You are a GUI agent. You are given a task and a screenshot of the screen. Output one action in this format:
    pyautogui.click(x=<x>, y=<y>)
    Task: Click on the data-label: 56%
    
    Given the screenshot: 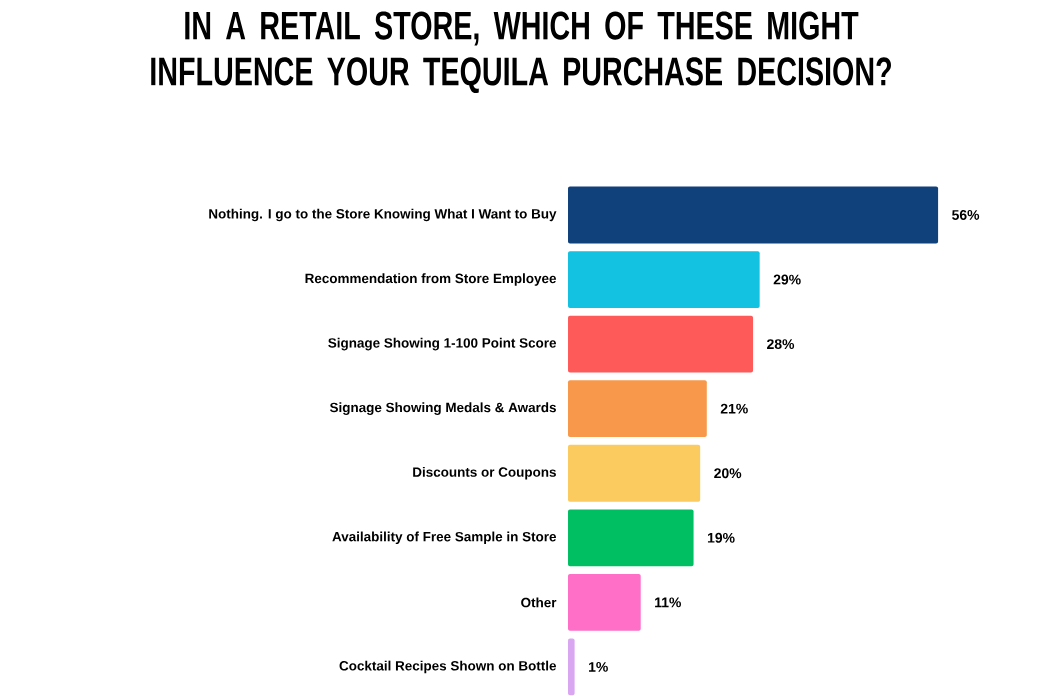 What is the action you would take?
    pyautogui.click(x=966, y=215)
    